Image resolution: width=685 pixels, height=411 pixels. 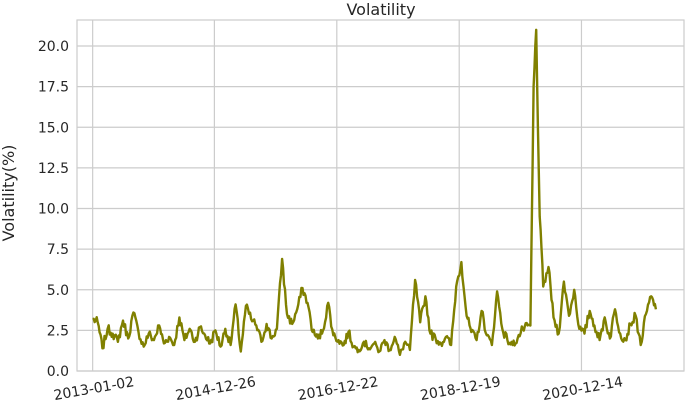 I want to click on y-tick-label: 7.5, so click(x=58, y=250).